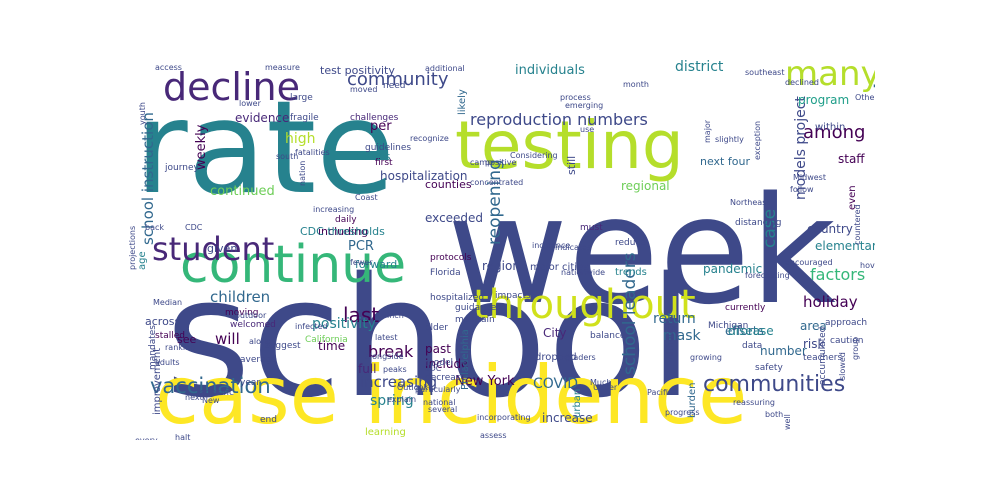 The height and width of the screenshot is (500, 1000). I want to click on cloud-word: CDC thresholds, so click(342, 231).